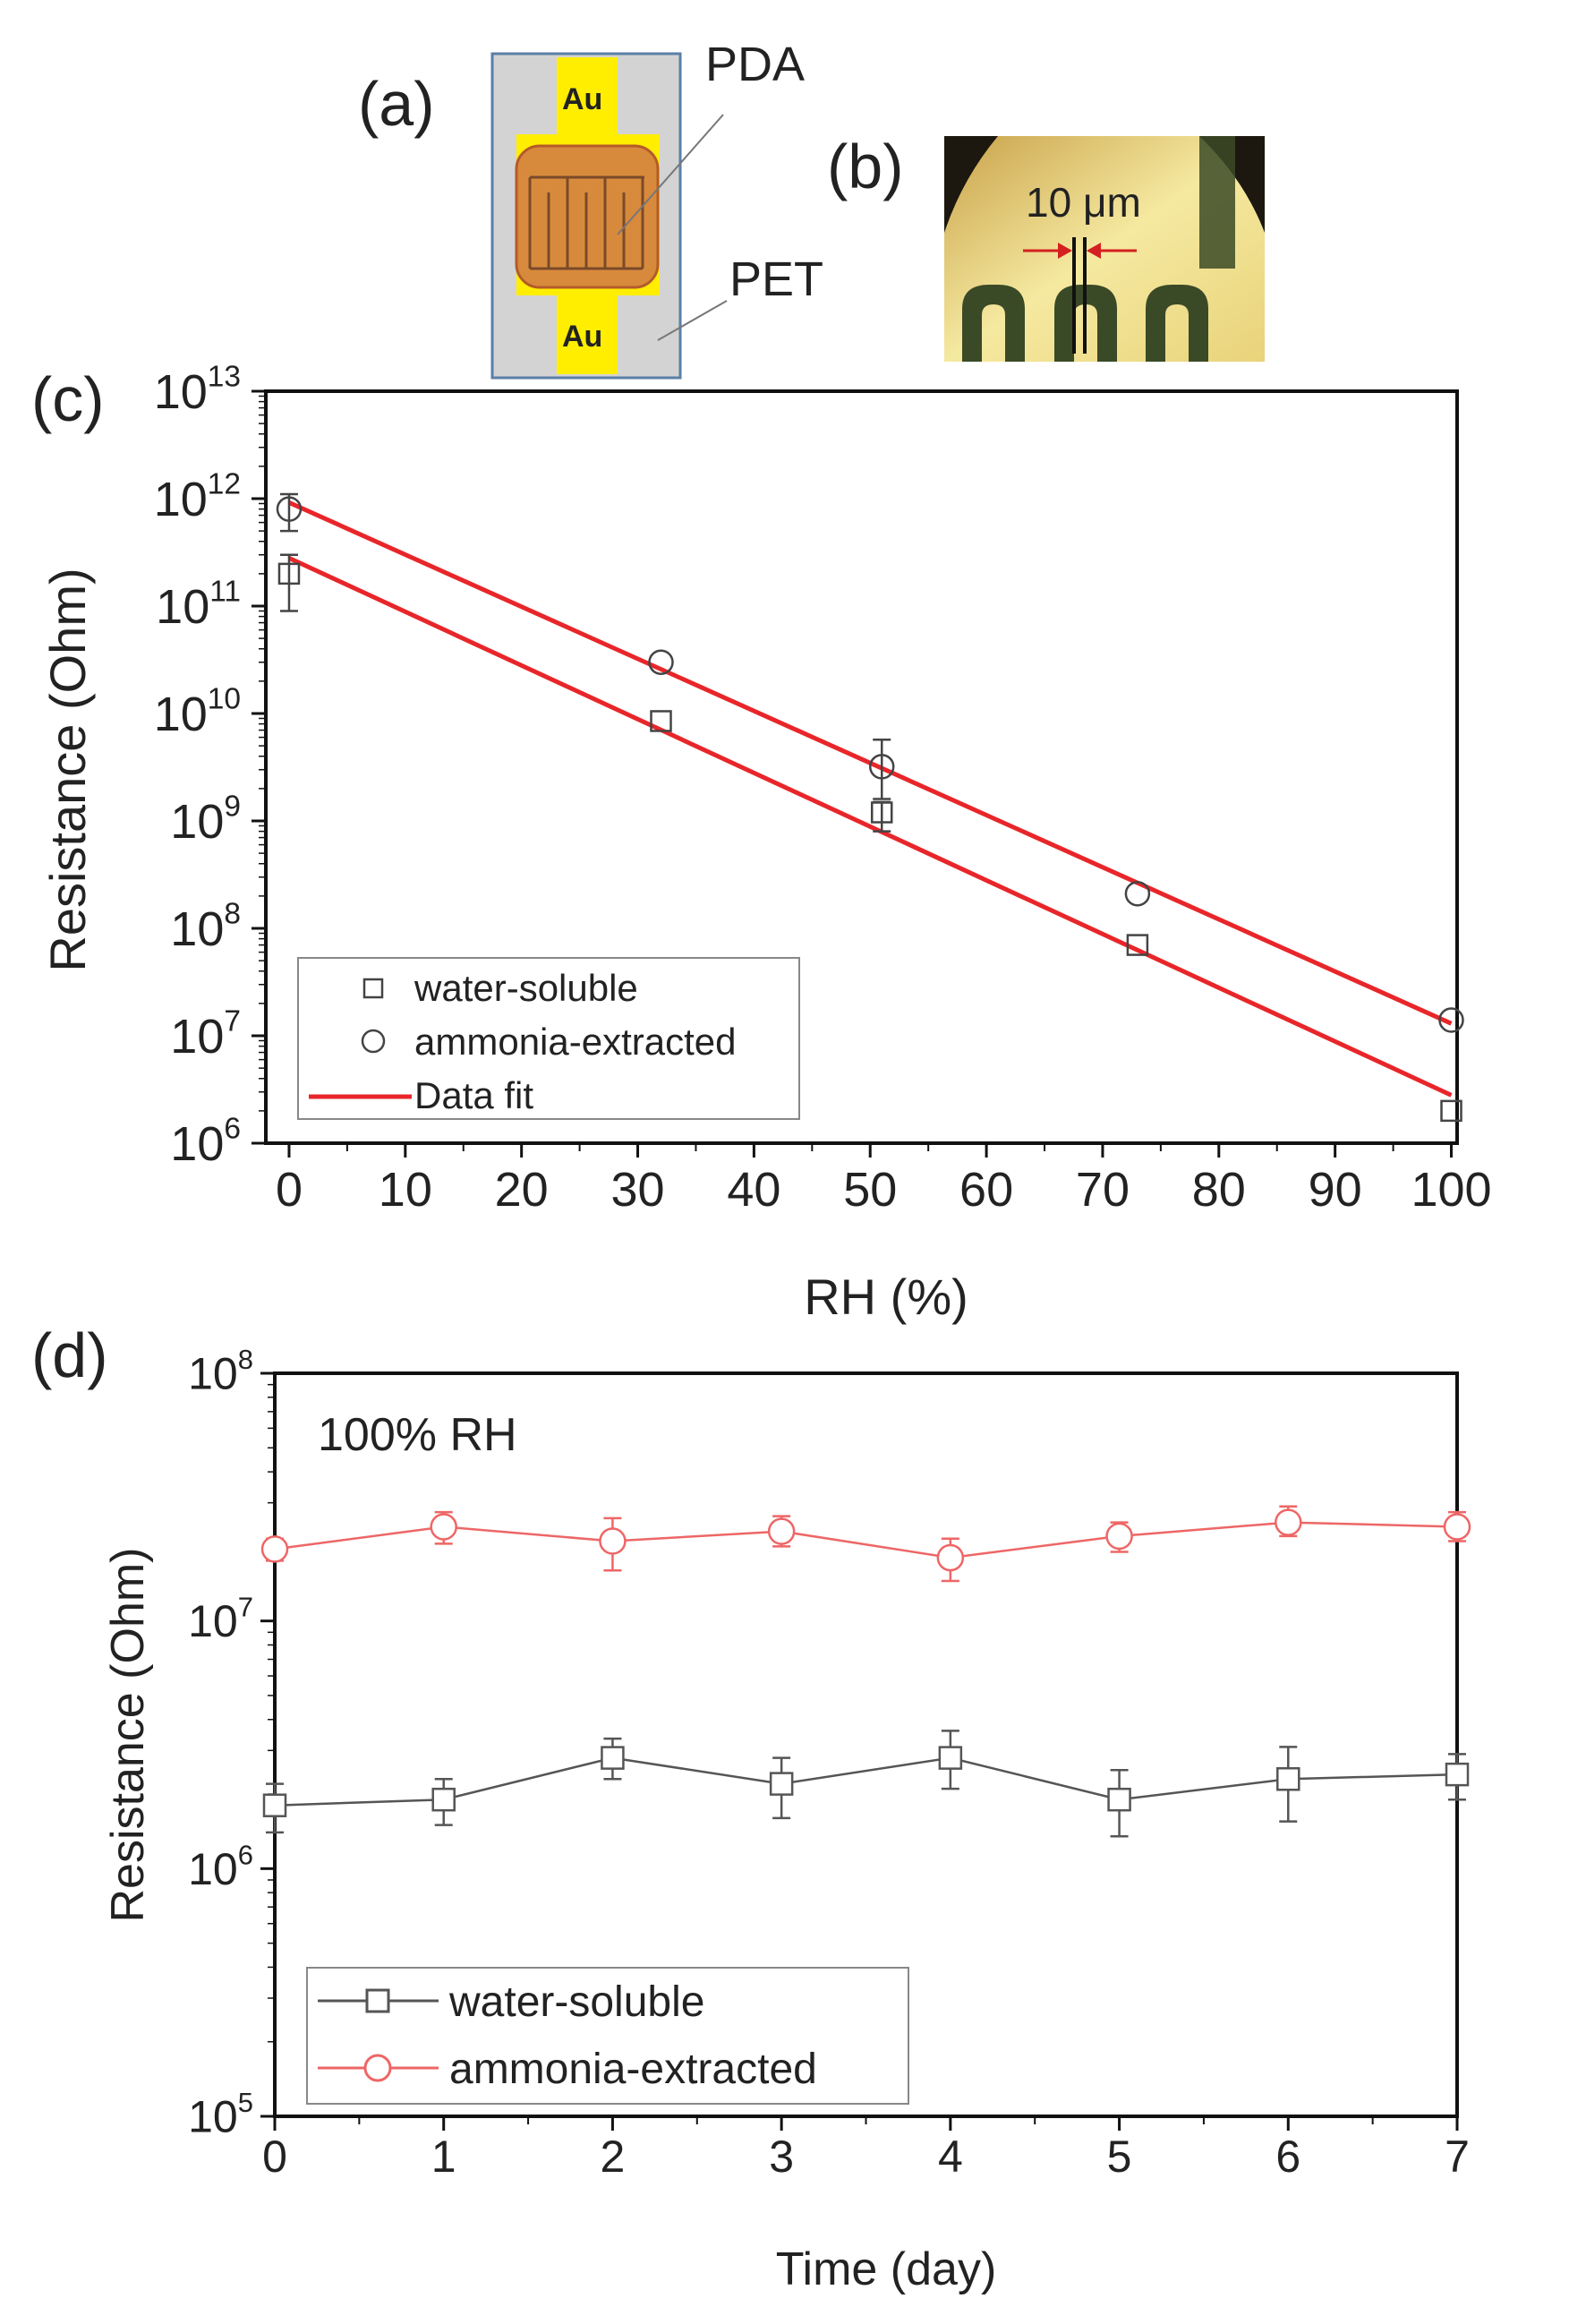 The width and height of the screenshot is (1586, 2324). Describe the element at coordinates (1451, 1190) in the screenshot. I see `x-tick-label: 100` at that location.